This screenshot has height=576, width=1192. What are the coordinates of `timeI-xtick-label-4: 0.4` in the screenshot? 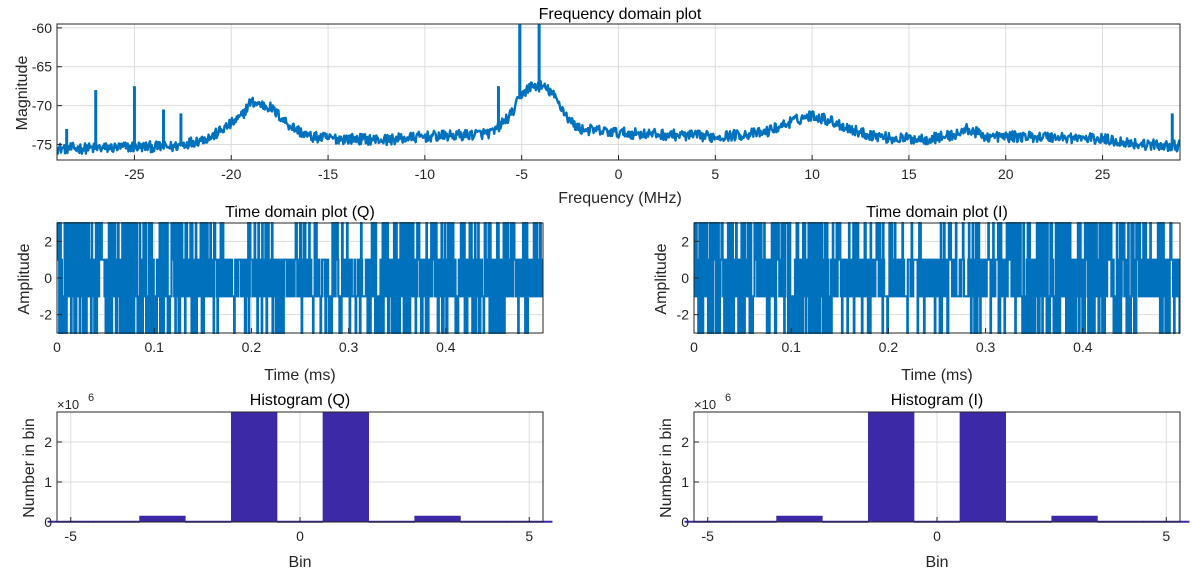 It's located at (1083, 347).